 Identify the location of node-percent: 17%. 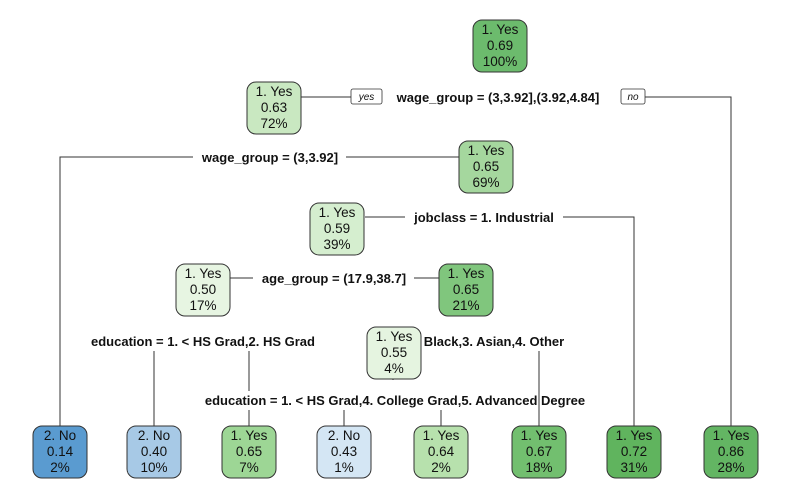
(202, 305).